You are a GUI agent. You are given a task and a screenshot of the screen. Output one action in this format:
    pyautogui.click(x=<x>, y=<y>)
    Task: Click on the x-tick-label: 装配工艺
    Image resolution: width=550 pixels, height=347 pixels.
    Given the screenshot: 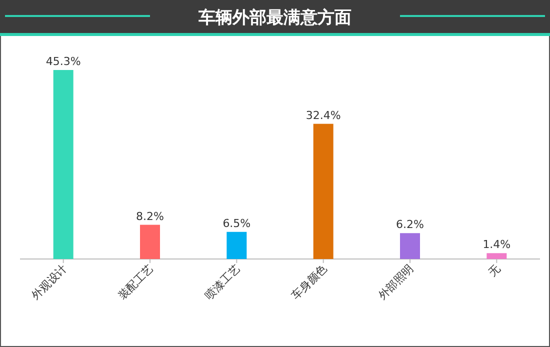 What is the action you would take?
    pyautogui.click(x=136, y=282)
    